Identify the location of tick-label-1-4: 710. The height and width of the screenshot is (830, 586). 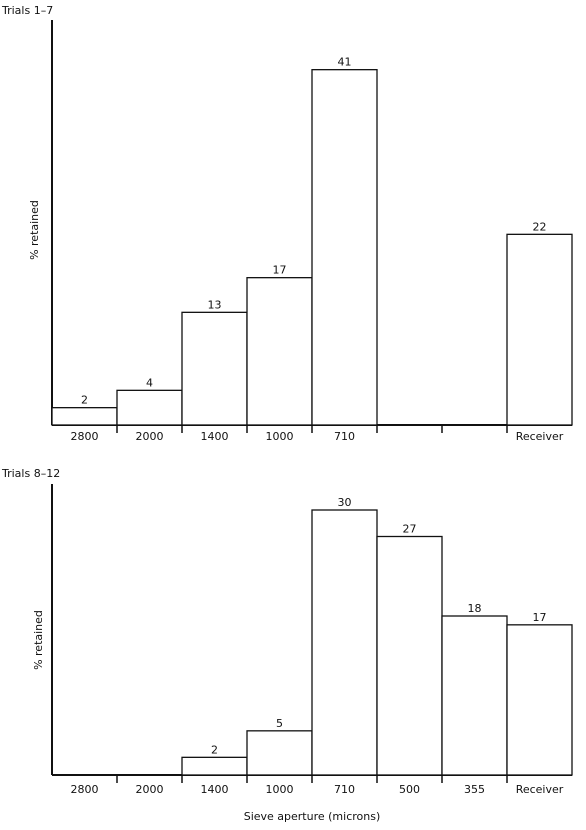
(344, 789).